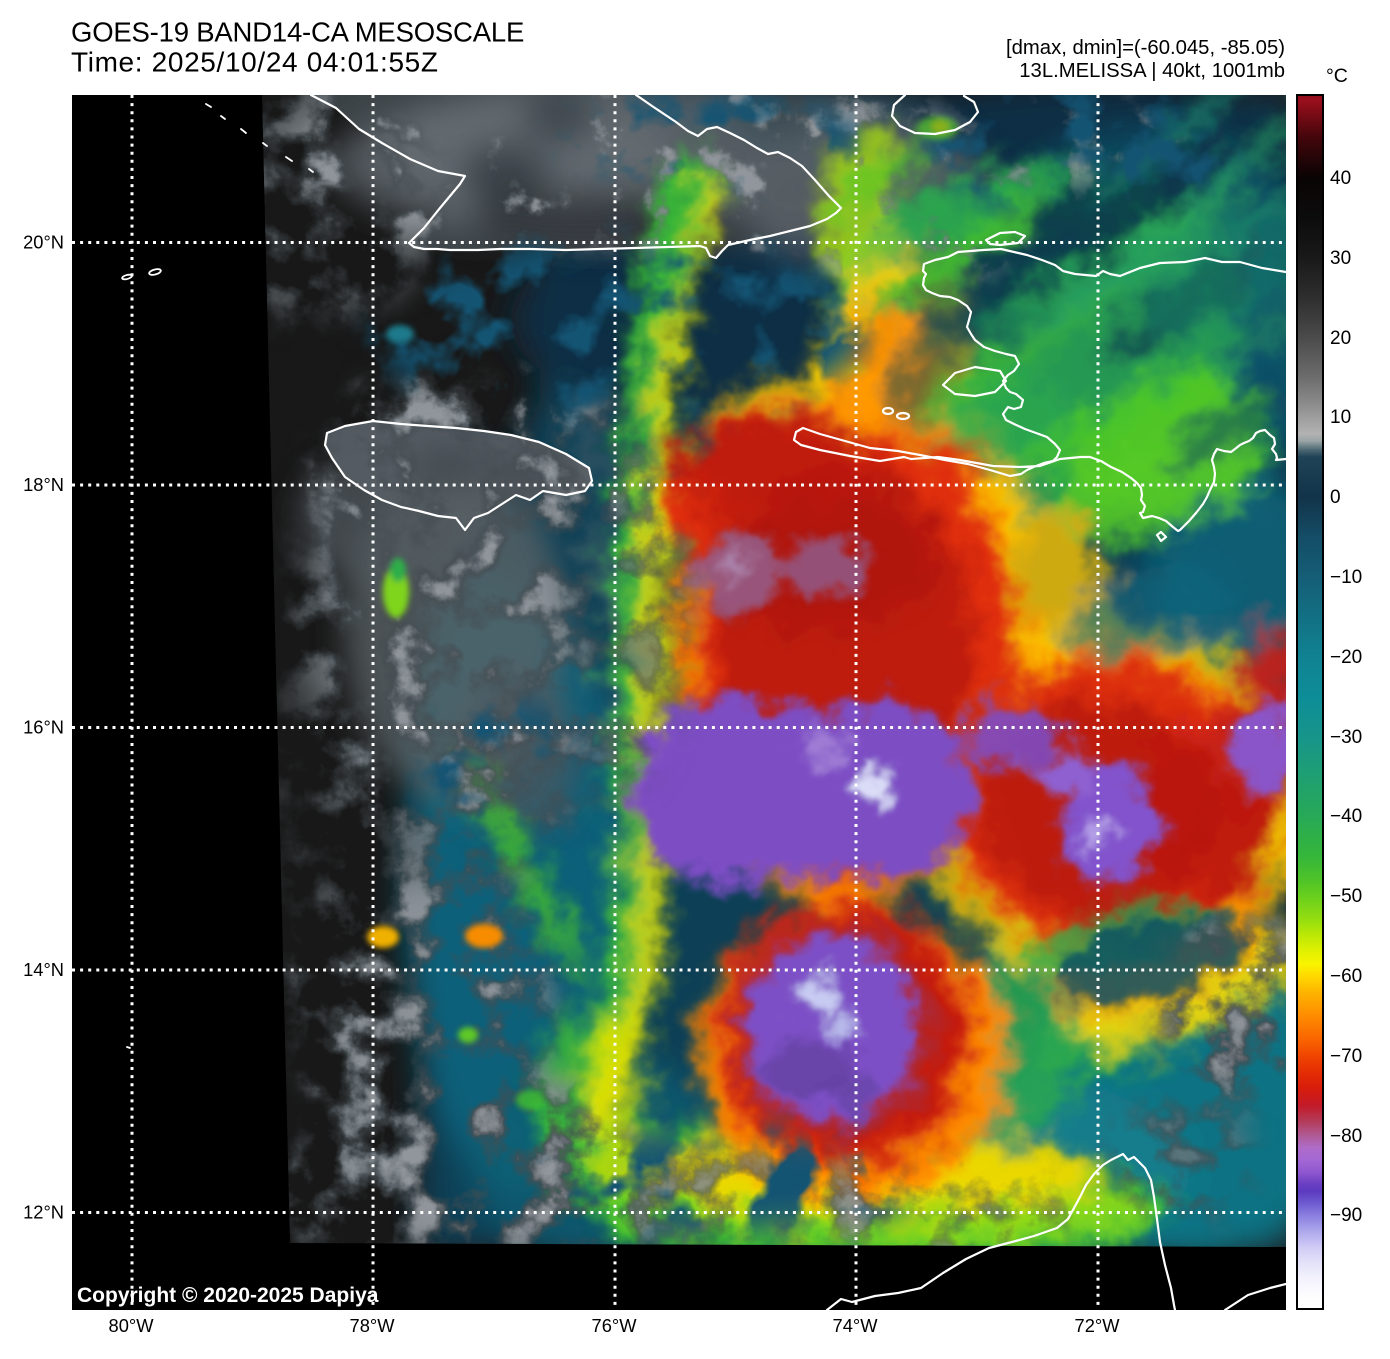 The width and height of the screenshot is (1390, 1359). I want to click on svg-text: −50, so click(1346, 896).